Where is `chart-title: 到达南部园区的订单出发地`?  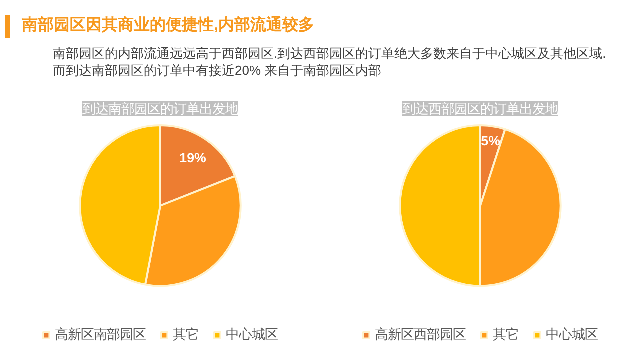
chart-title: 到达南部园区的订单出发地 is located at coordinates (160, 109).